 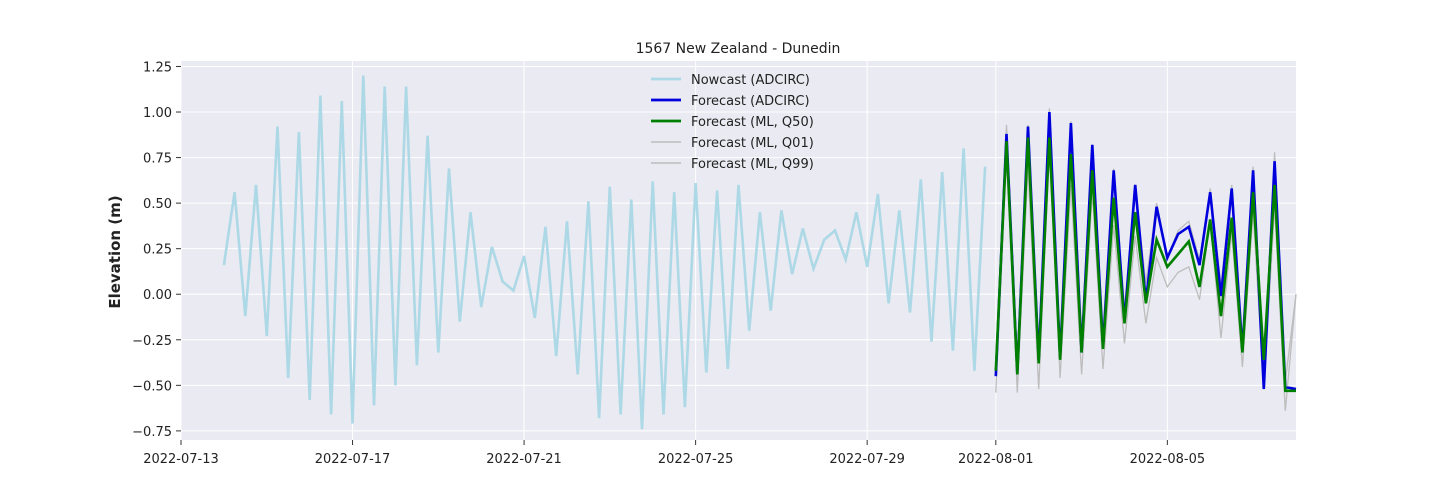 I want to click on y-axis-label: Elevation (m), so click(x=115, y=251).